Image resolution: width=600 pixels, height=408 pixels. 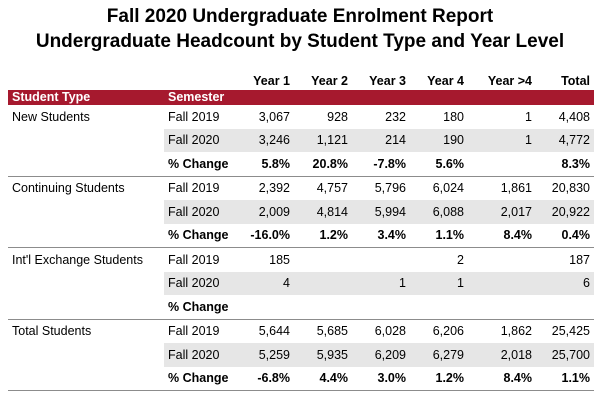 I want to click on value-cell: 2,392, so click(x=265, y=187).